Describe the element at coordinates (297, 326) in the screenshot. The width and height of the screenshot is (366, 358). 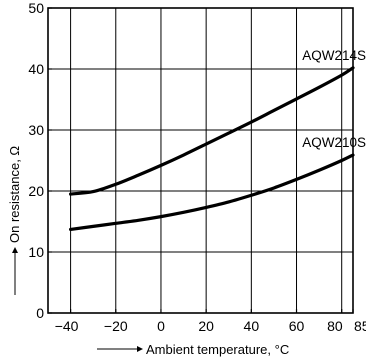
I see `x-tick-label: 60` at that location.